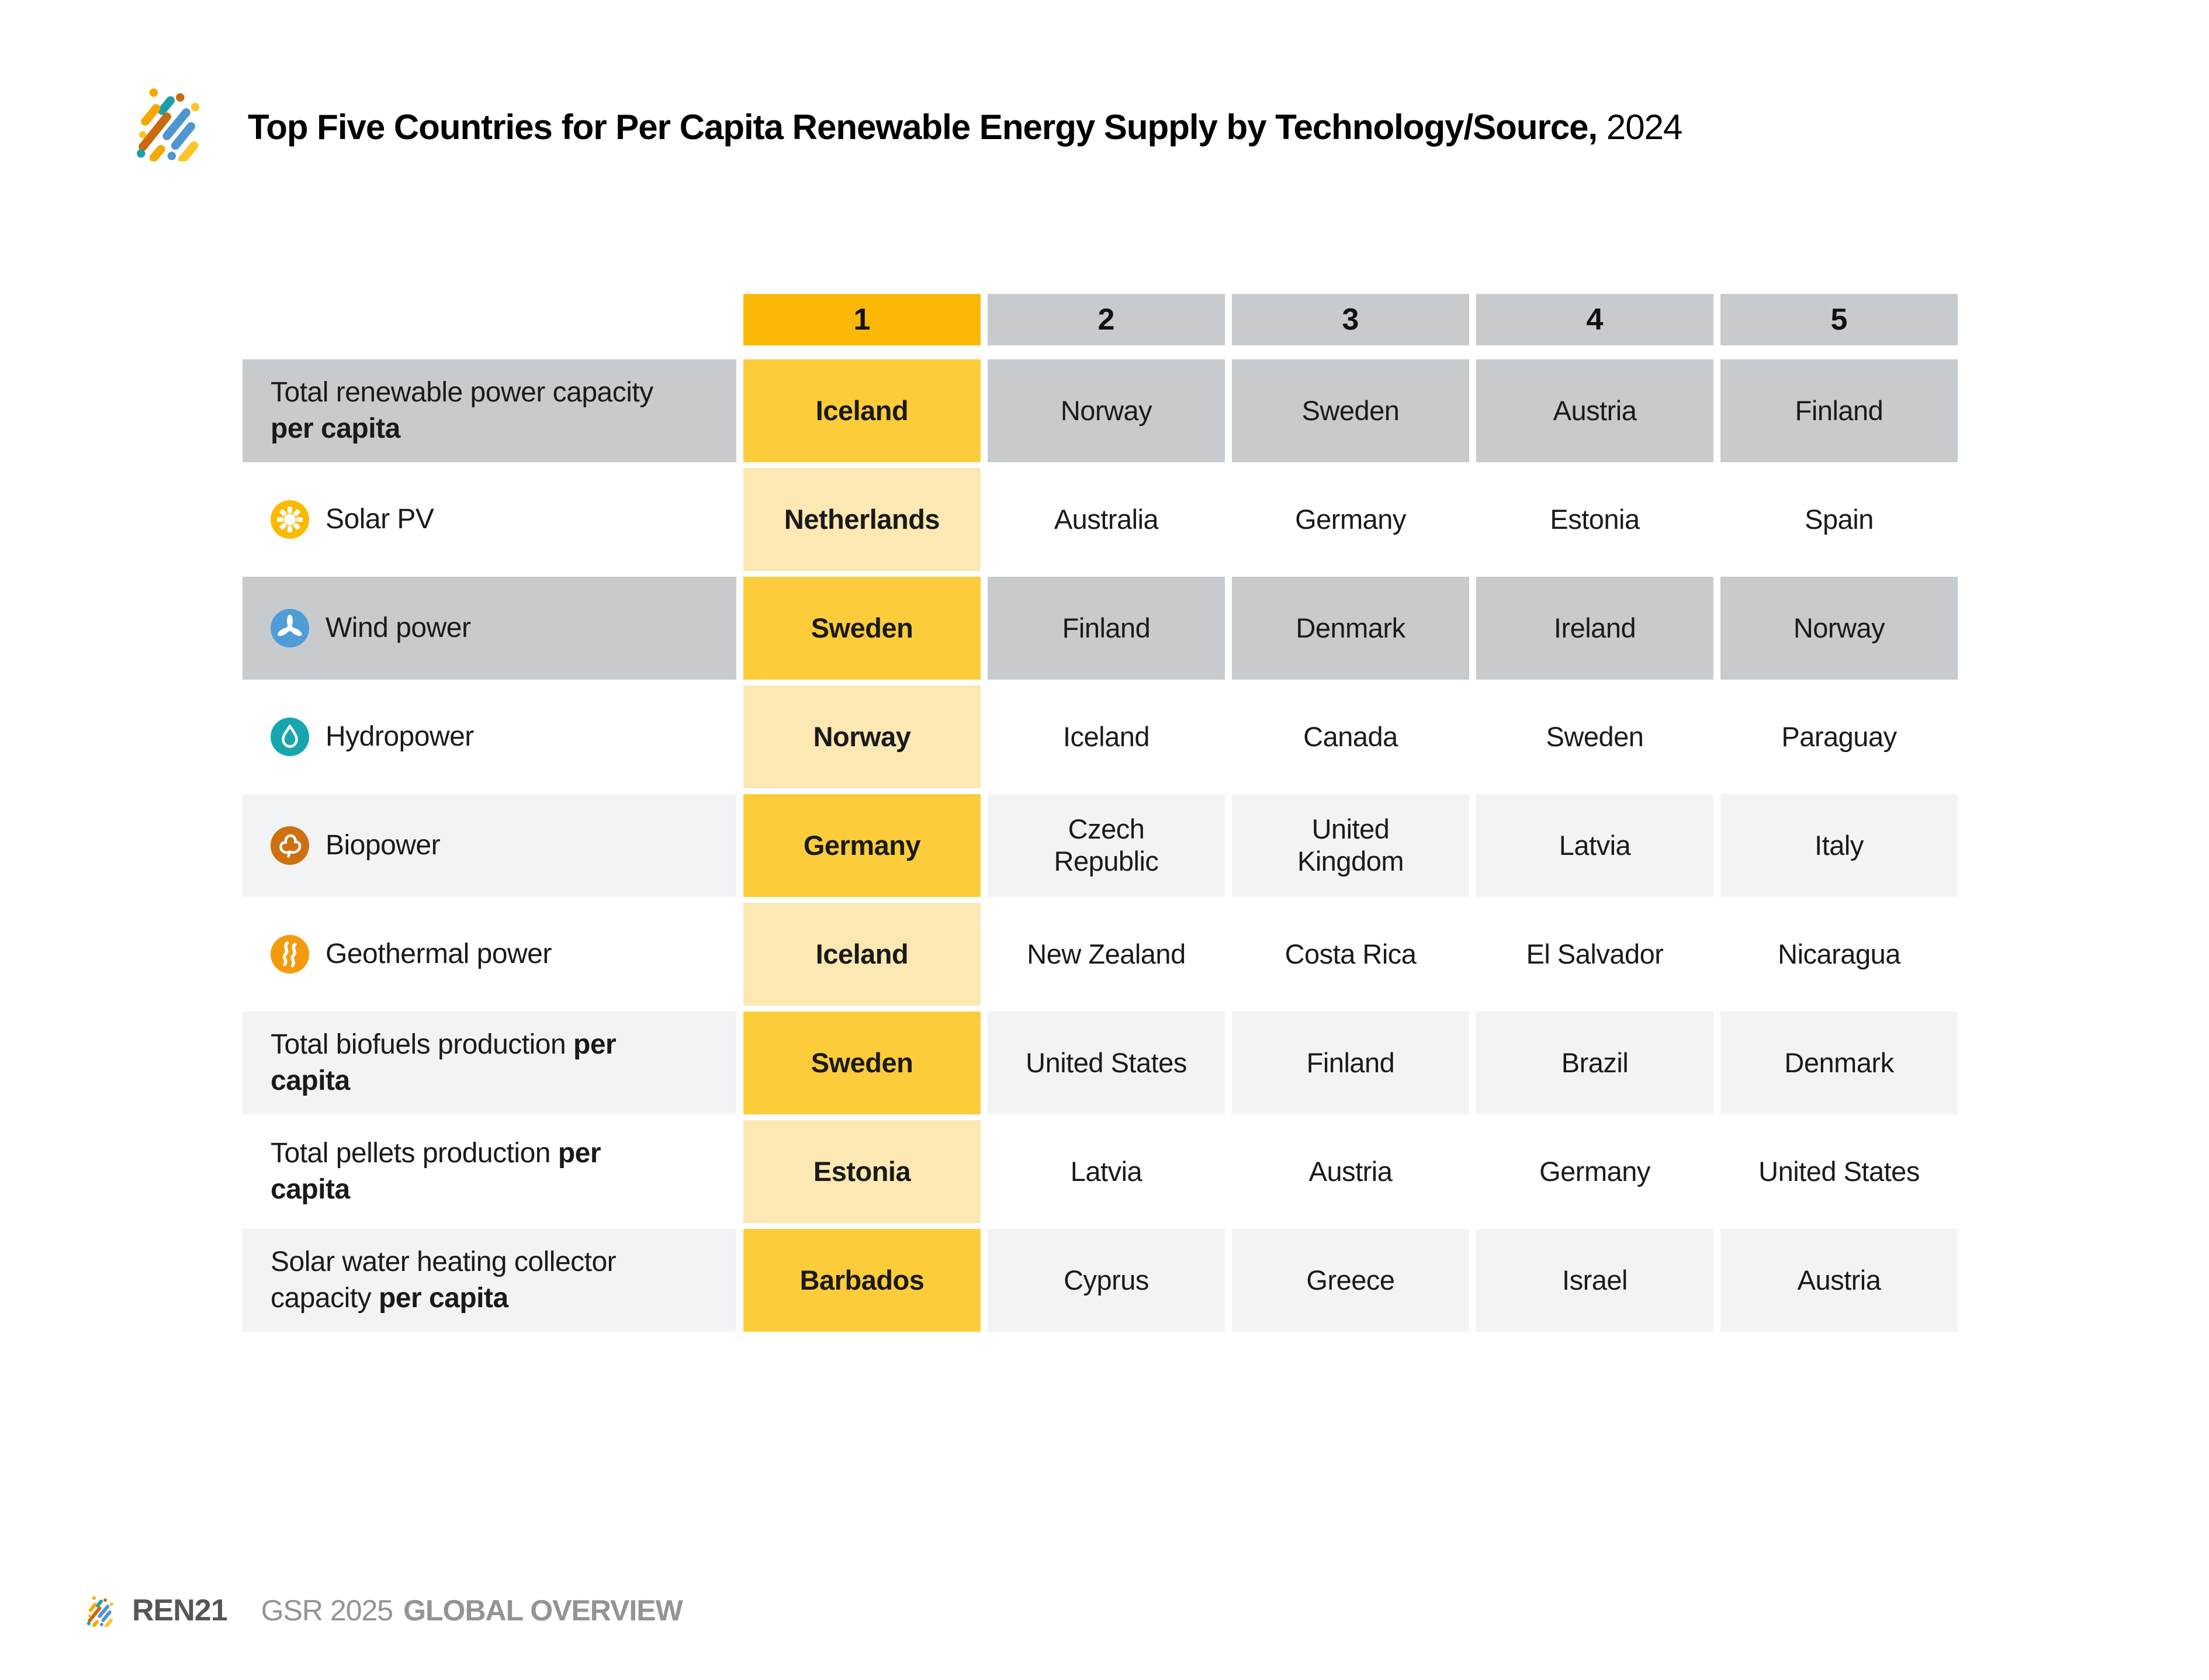 This screenshot has height=1680, width=2209. I want to click on row-label-text: Geothermal power, so click(439, 954).